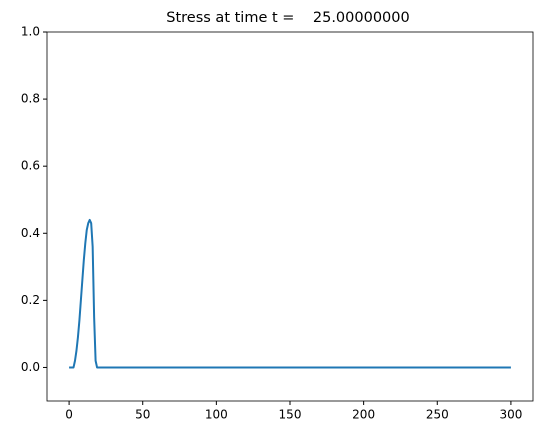  Describe the element at coordinates (363, 415) in the screenshot. I see `x-tick-label: 200` at that location.